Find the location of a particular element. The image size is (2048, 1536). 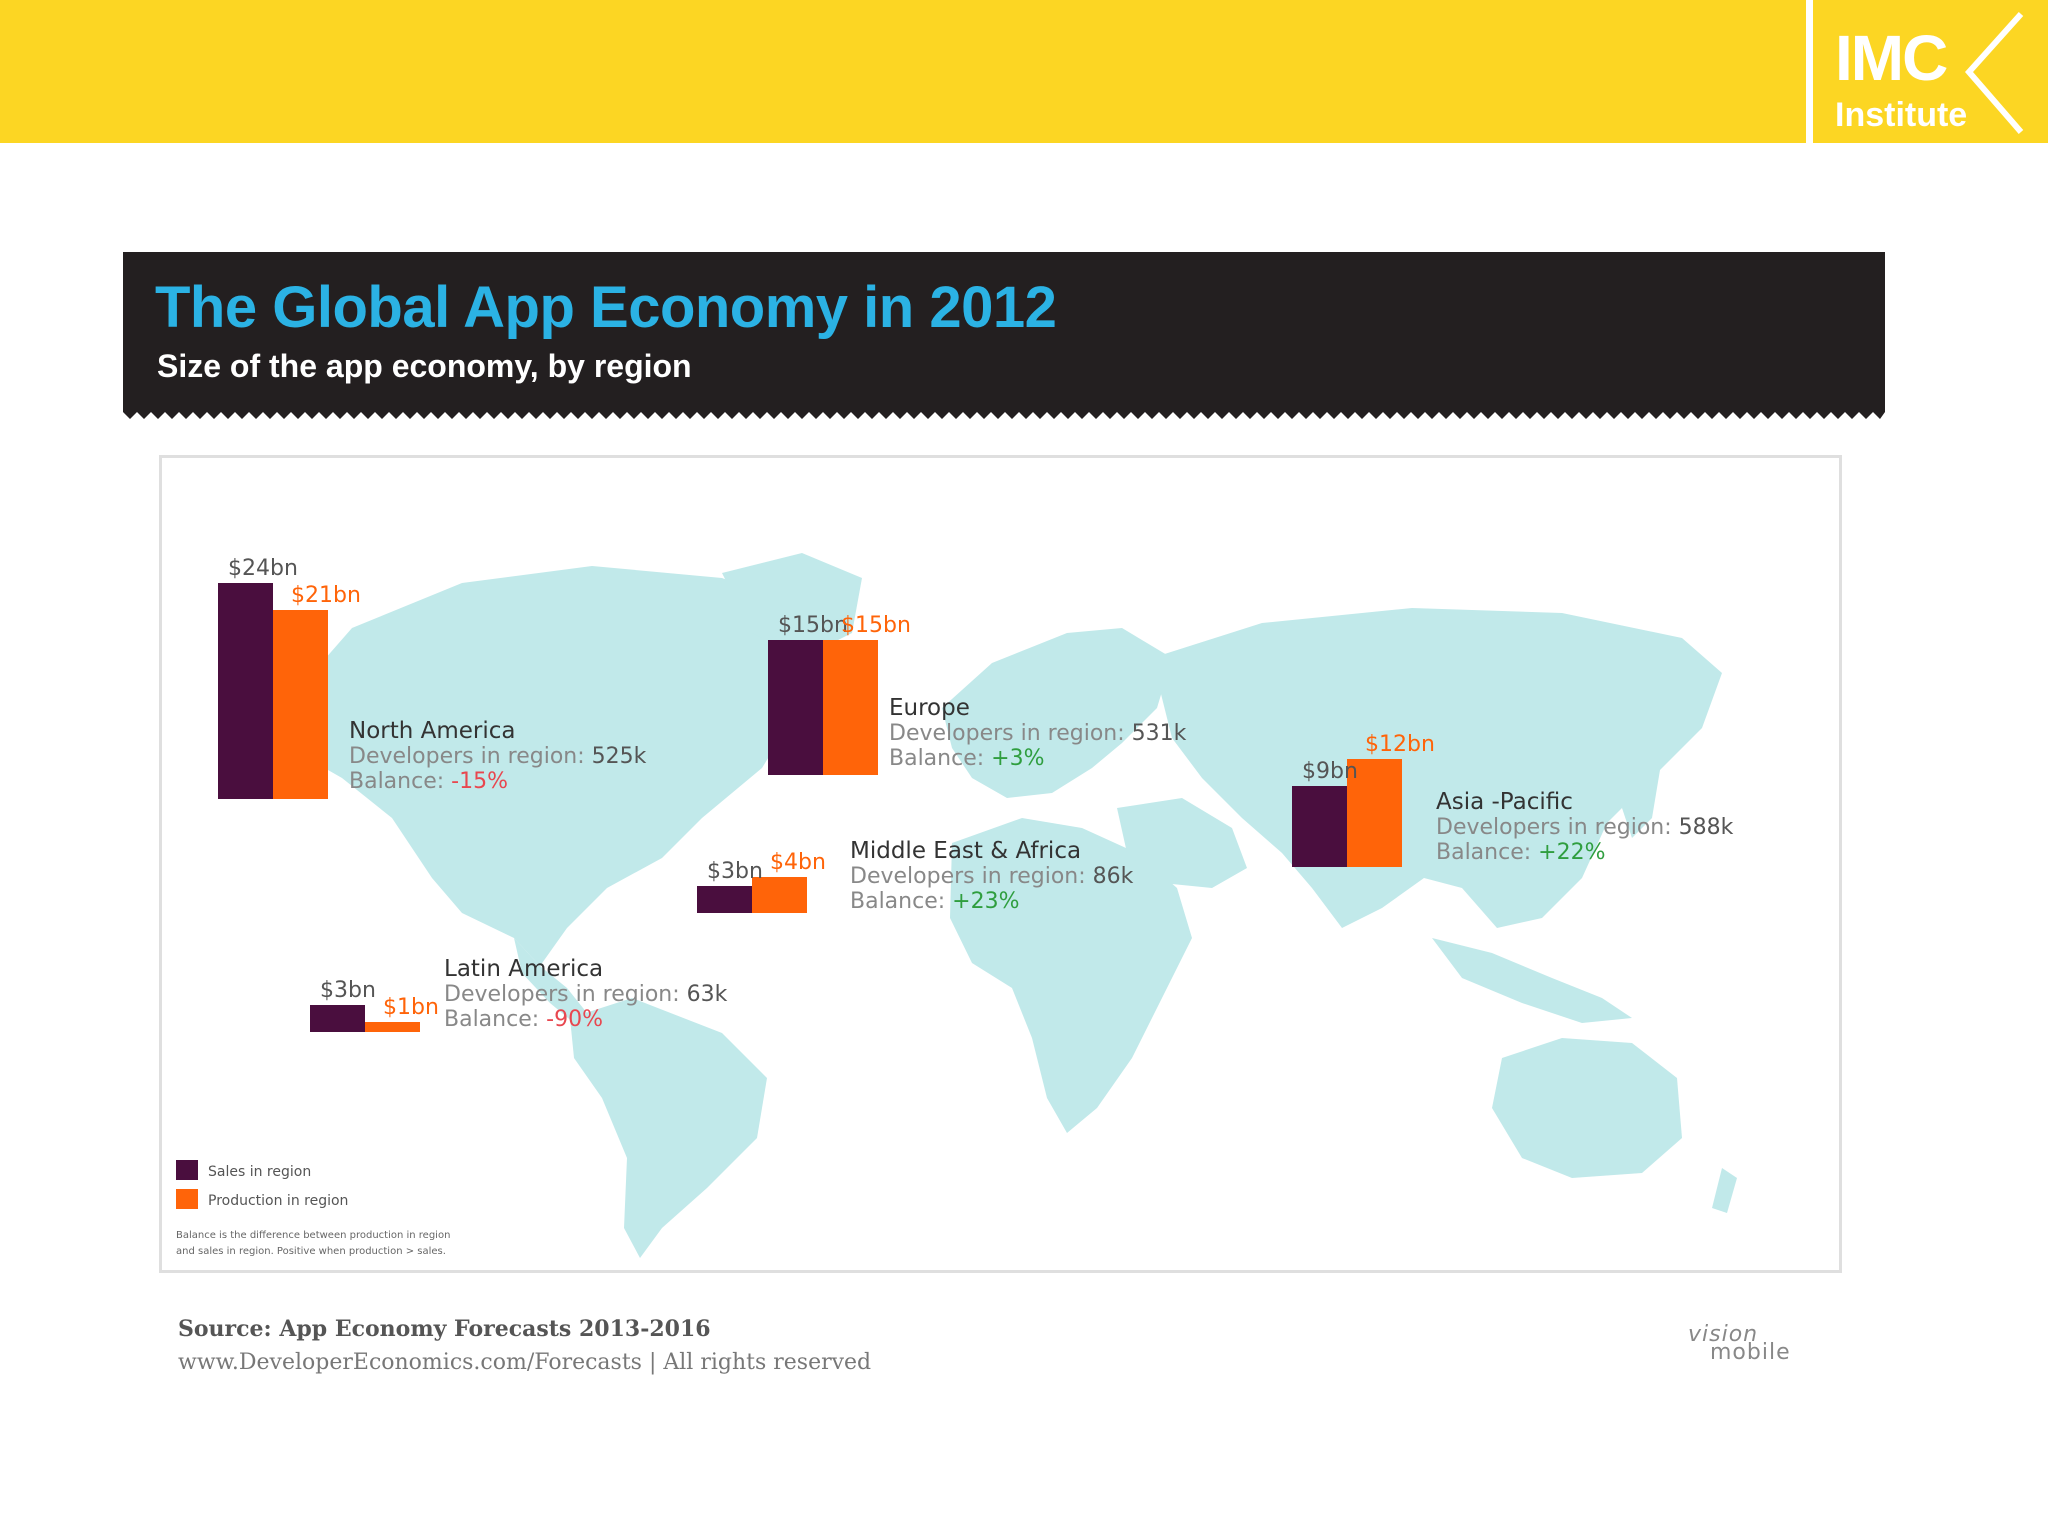

region-developers-europe: Developers in region: 531k is located at coordinates (1038, 733).